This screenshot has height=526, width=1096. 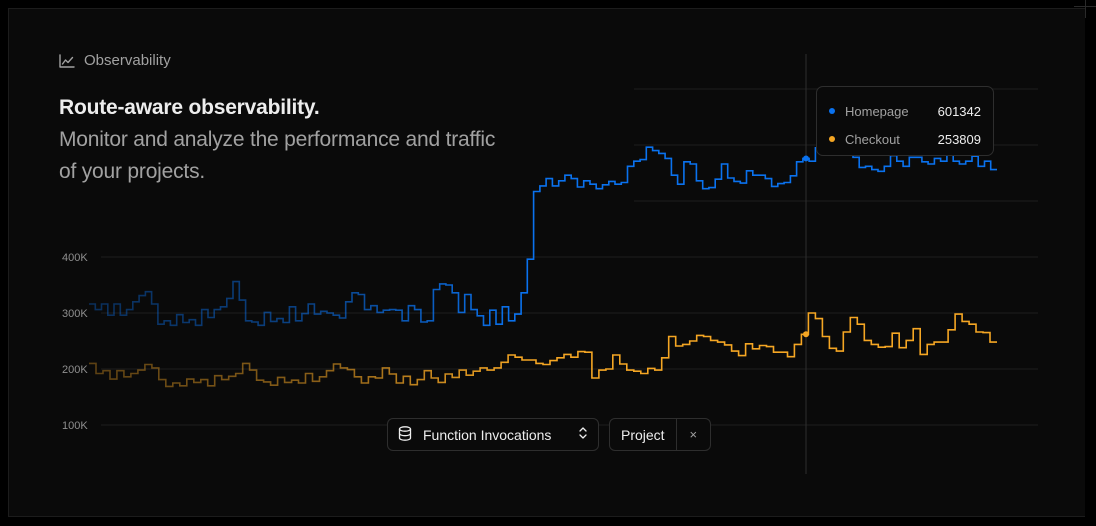 I want to click on tooltip-series-value: 253809, so click(x=959, y=139).